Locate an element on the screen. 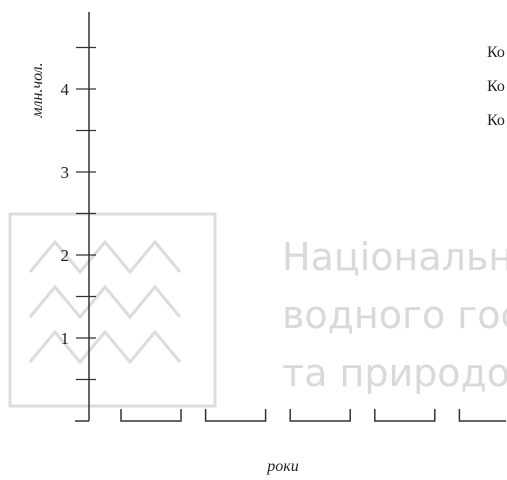 This screenshot has width=507, height=480. watermark-line-2: водного гос is located at coordinates (394, 315).